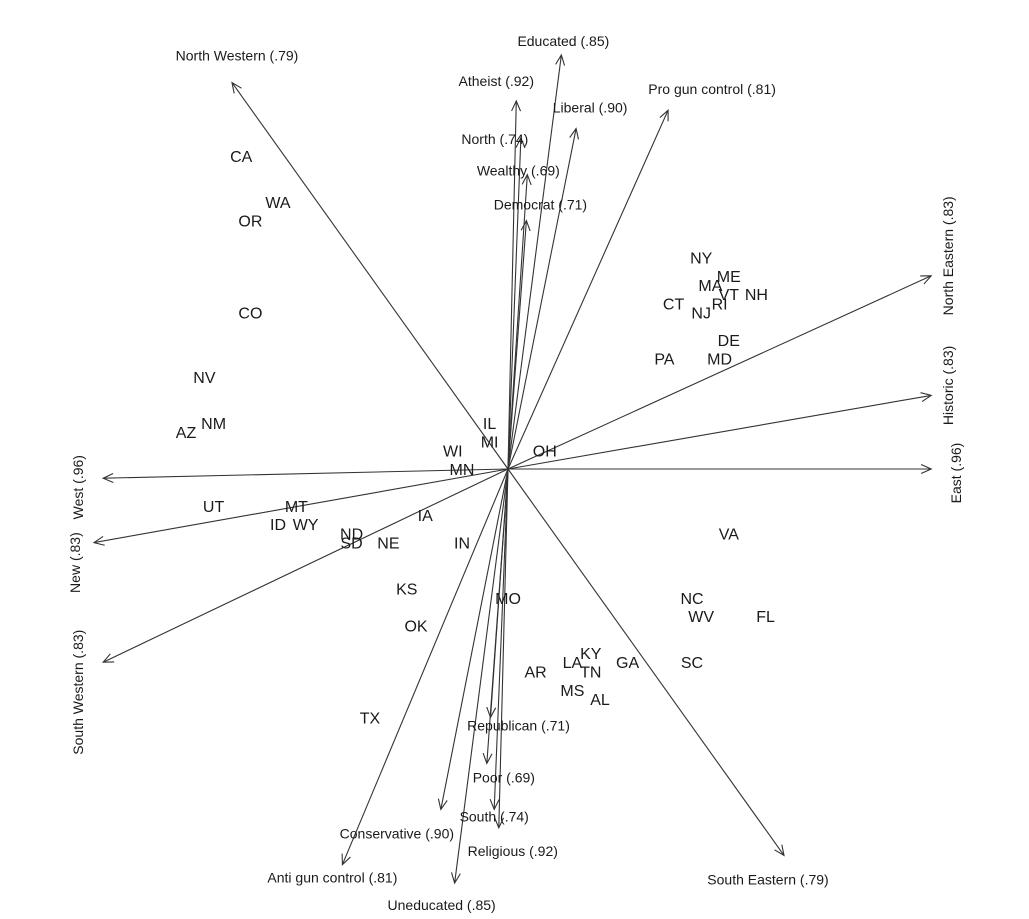 The image size is (1029, 919). Describe the element at coordinates (462, 470) in the screenshot. I see `state-label-mn: MN` at that location.